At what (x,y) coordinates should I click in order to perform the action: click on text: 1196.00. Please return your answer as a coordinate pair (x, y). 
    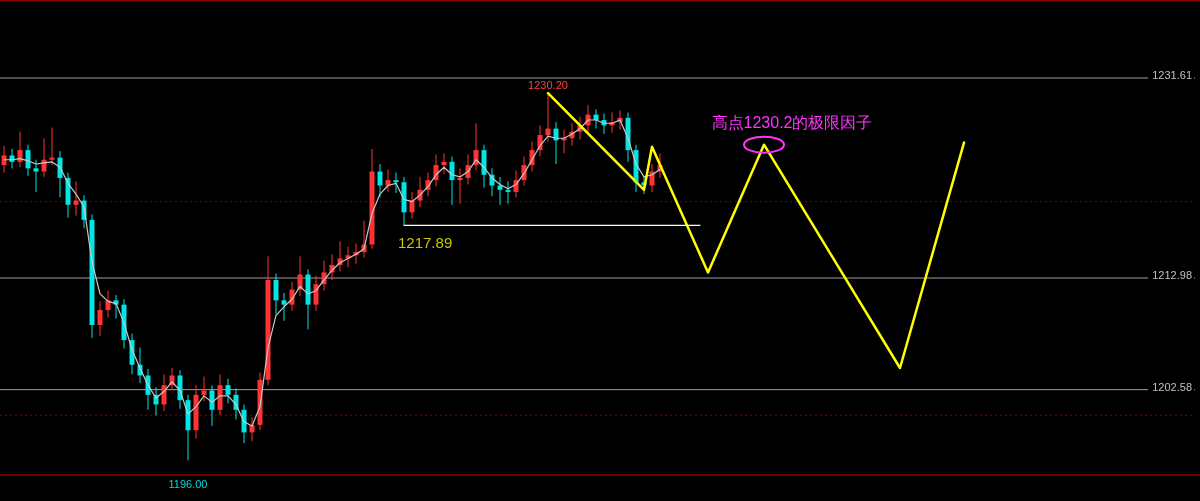
    Looking at the image, I should click on (188, 484).